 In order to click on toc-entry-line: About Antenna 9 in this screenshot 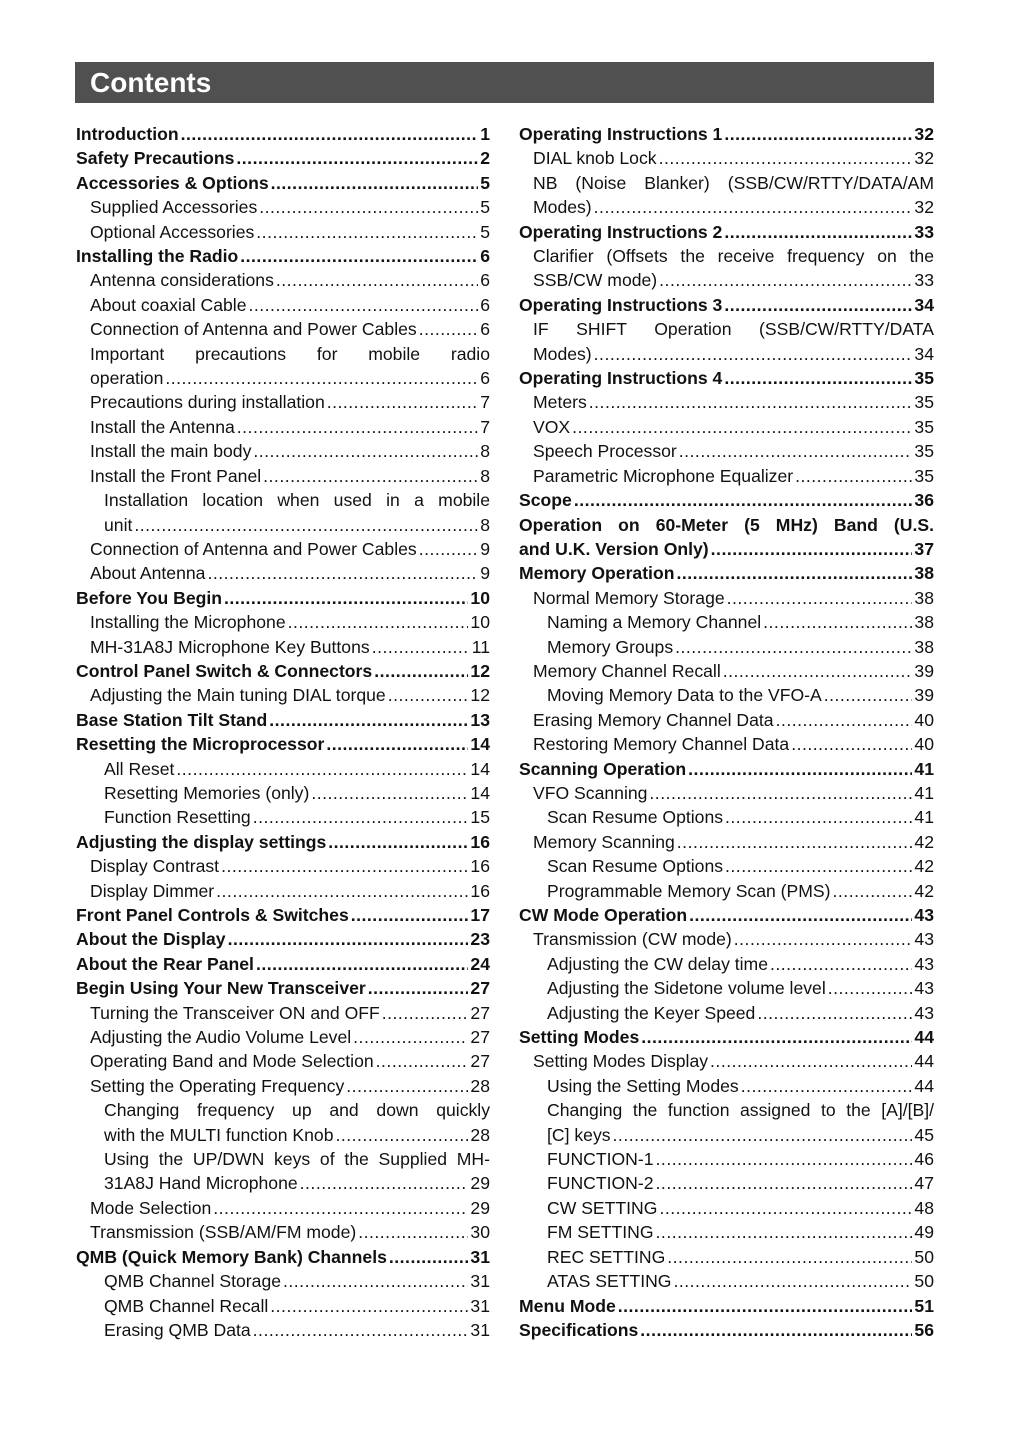, I will do `click(290, 573)`.